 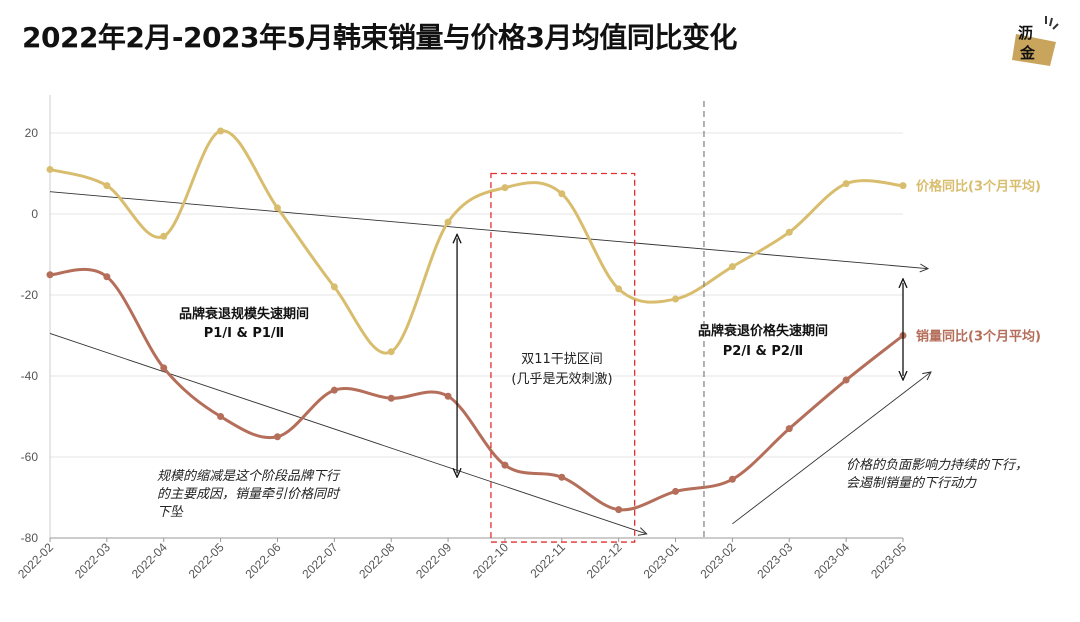 I want to click on x-tick-label: 2023-04, so click(x=831, y=560).